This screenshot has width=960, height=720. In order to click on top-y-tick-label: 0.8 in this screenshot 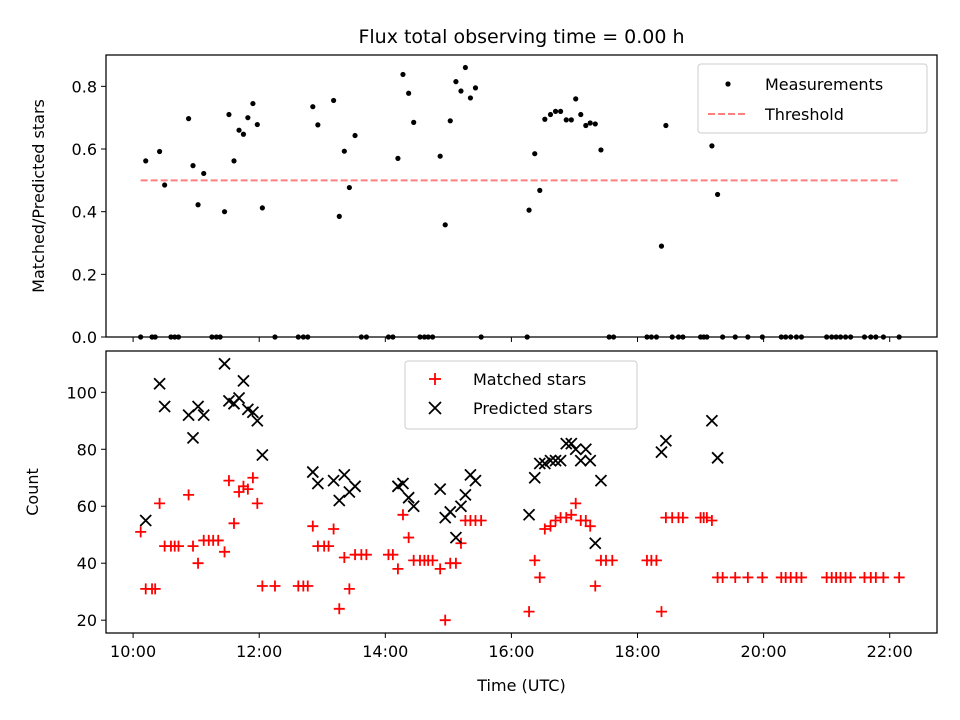, I will do `click(84, 86)`.